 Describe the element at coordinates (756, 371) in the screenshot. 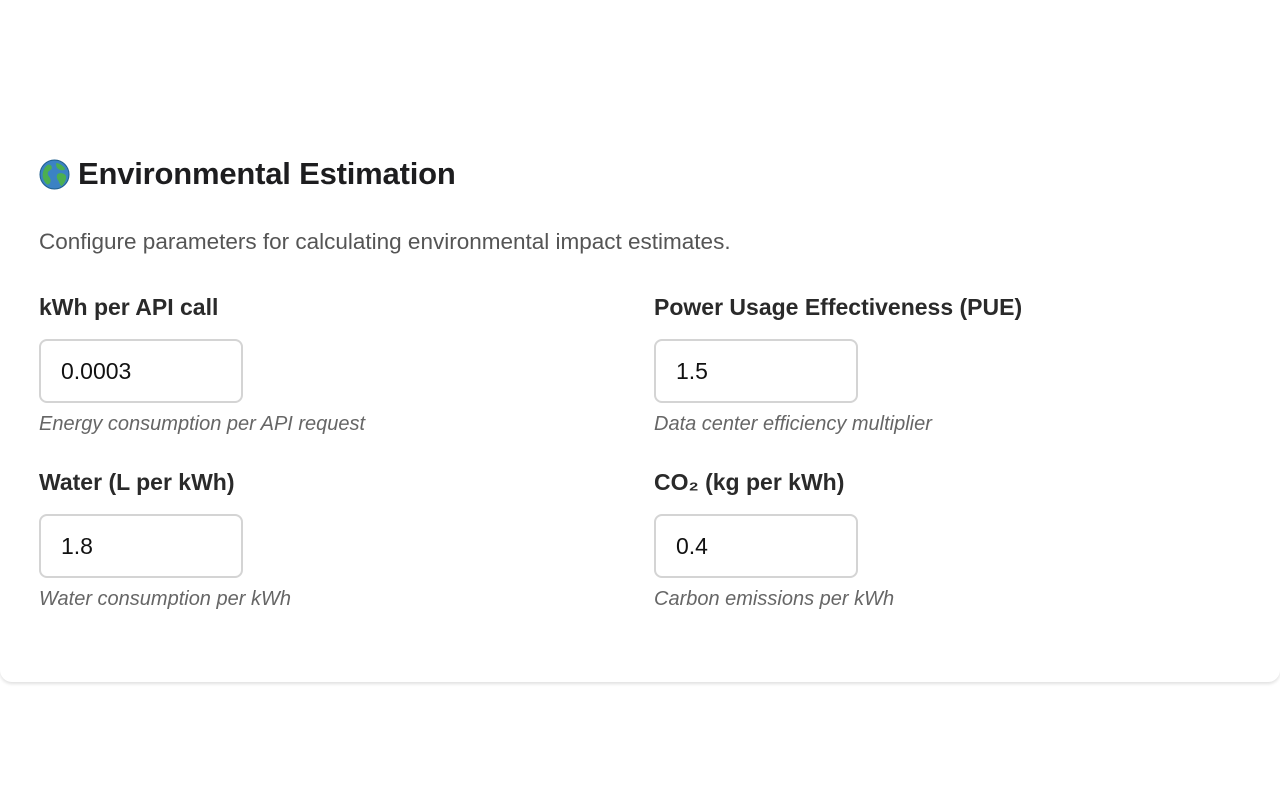

I see `pue-input` at that location.